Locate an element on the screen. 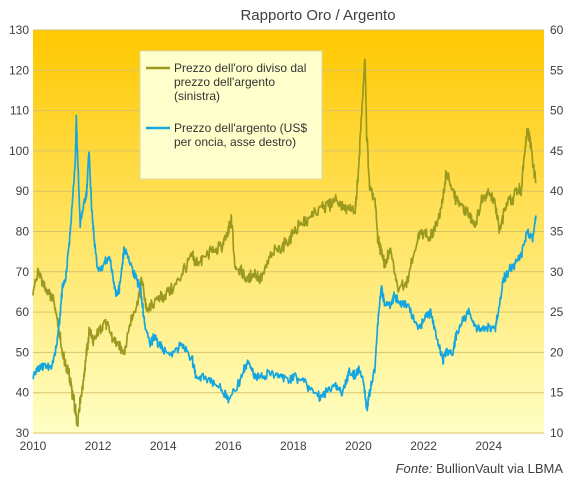 Image resolution: width=577 pixels, height=481 pixels. y-right-tick-label: 60 is located at coordinates (557, 30).